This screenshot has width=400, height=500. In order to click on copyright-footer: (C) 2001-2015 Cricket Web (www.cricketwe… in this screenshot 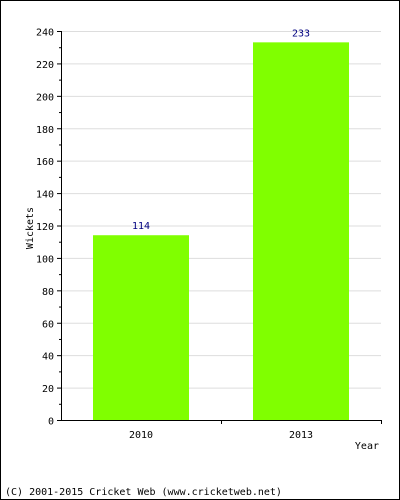, I will do `click(143, 492)`.